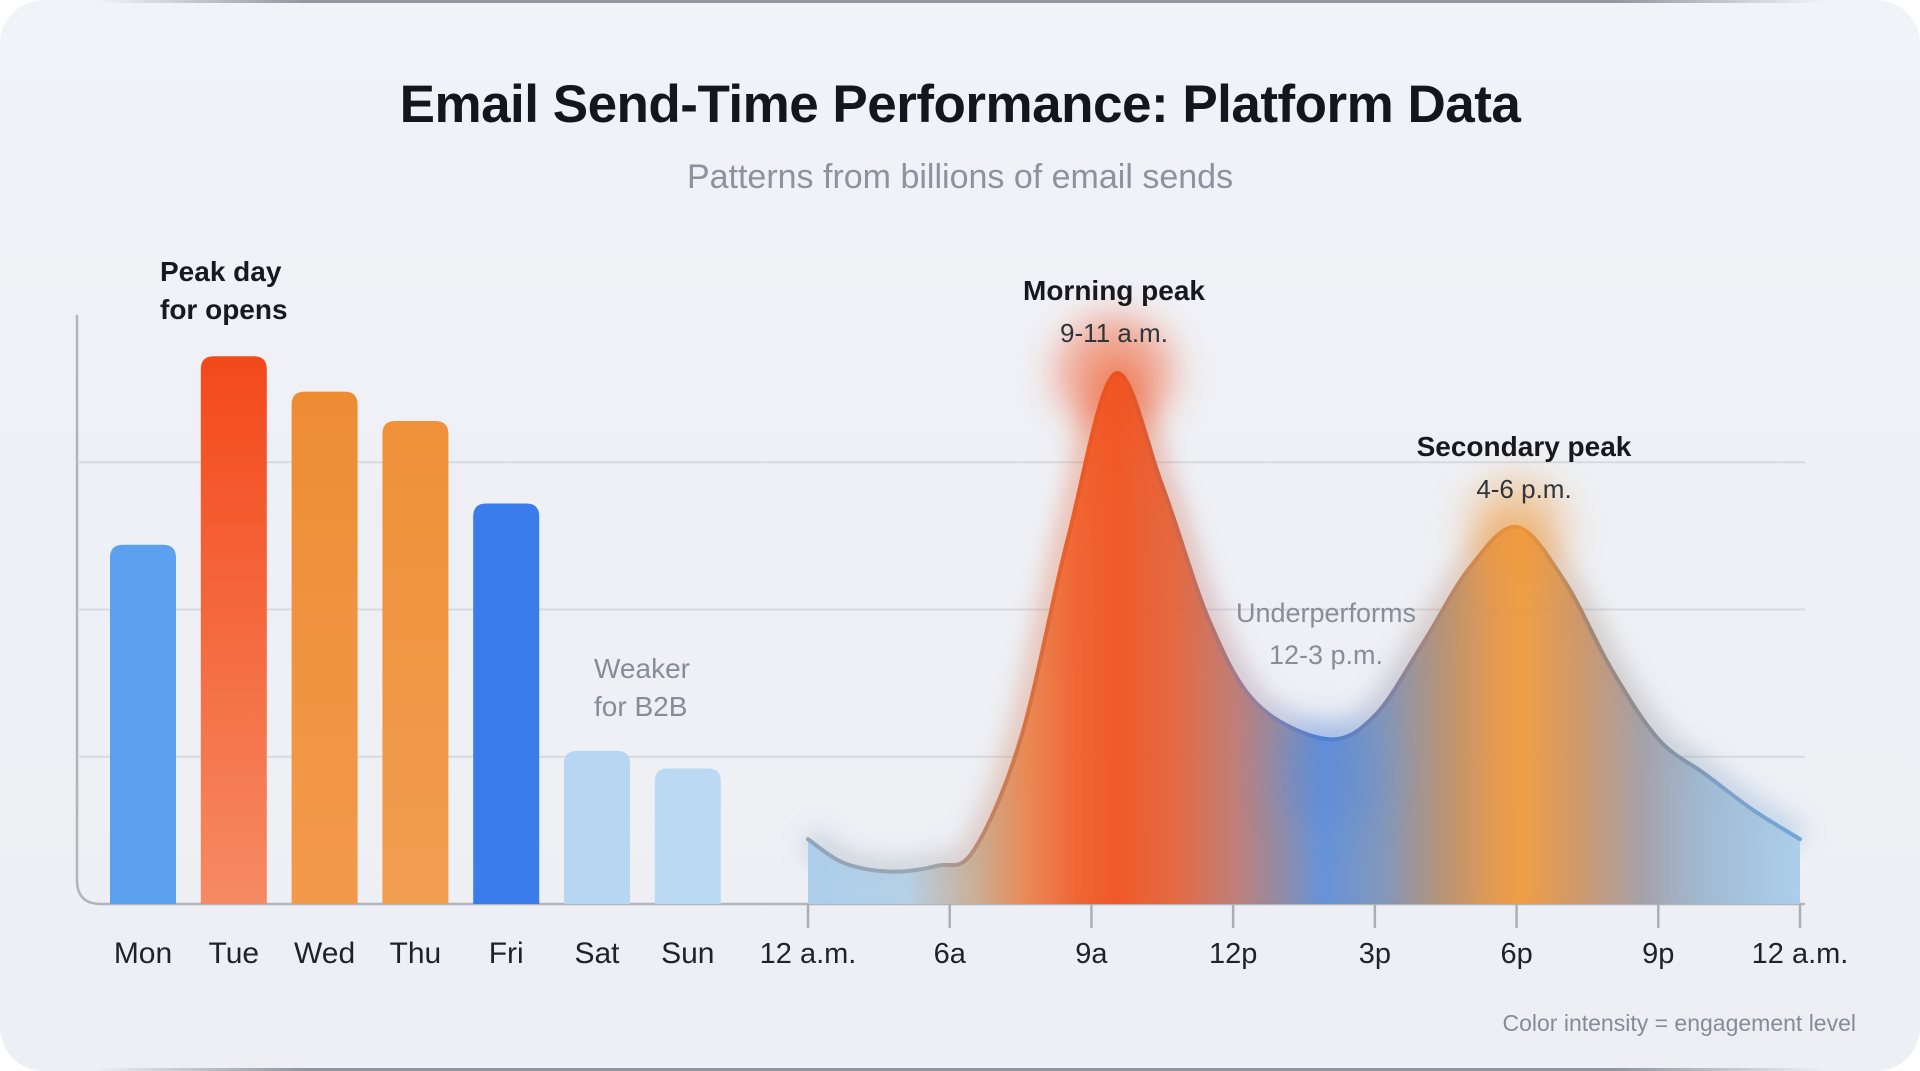 The width and height of the screenshot is (1920, 1071). Describe the element at coordinates (1679, 1023) in the screenshot. I see `color-legend-note: Color intensity = engagement level` at that location.